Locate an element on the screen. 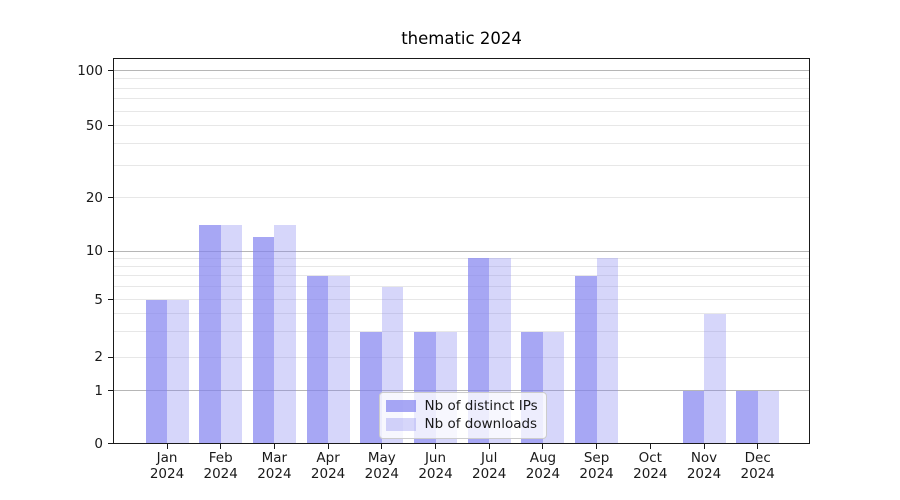 This screenshot has width=900, height=500. bar-downloads-sep is located at coordinates (607, 351).